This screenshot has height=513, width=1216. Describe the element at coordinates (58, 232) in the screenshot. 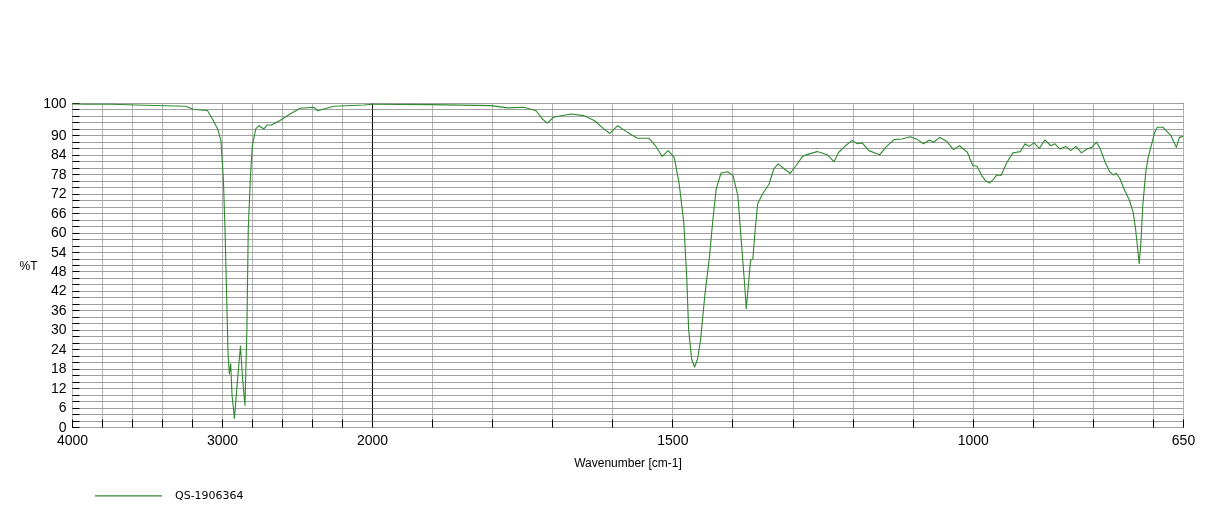

I see `y-tick-label: 60` at that location.